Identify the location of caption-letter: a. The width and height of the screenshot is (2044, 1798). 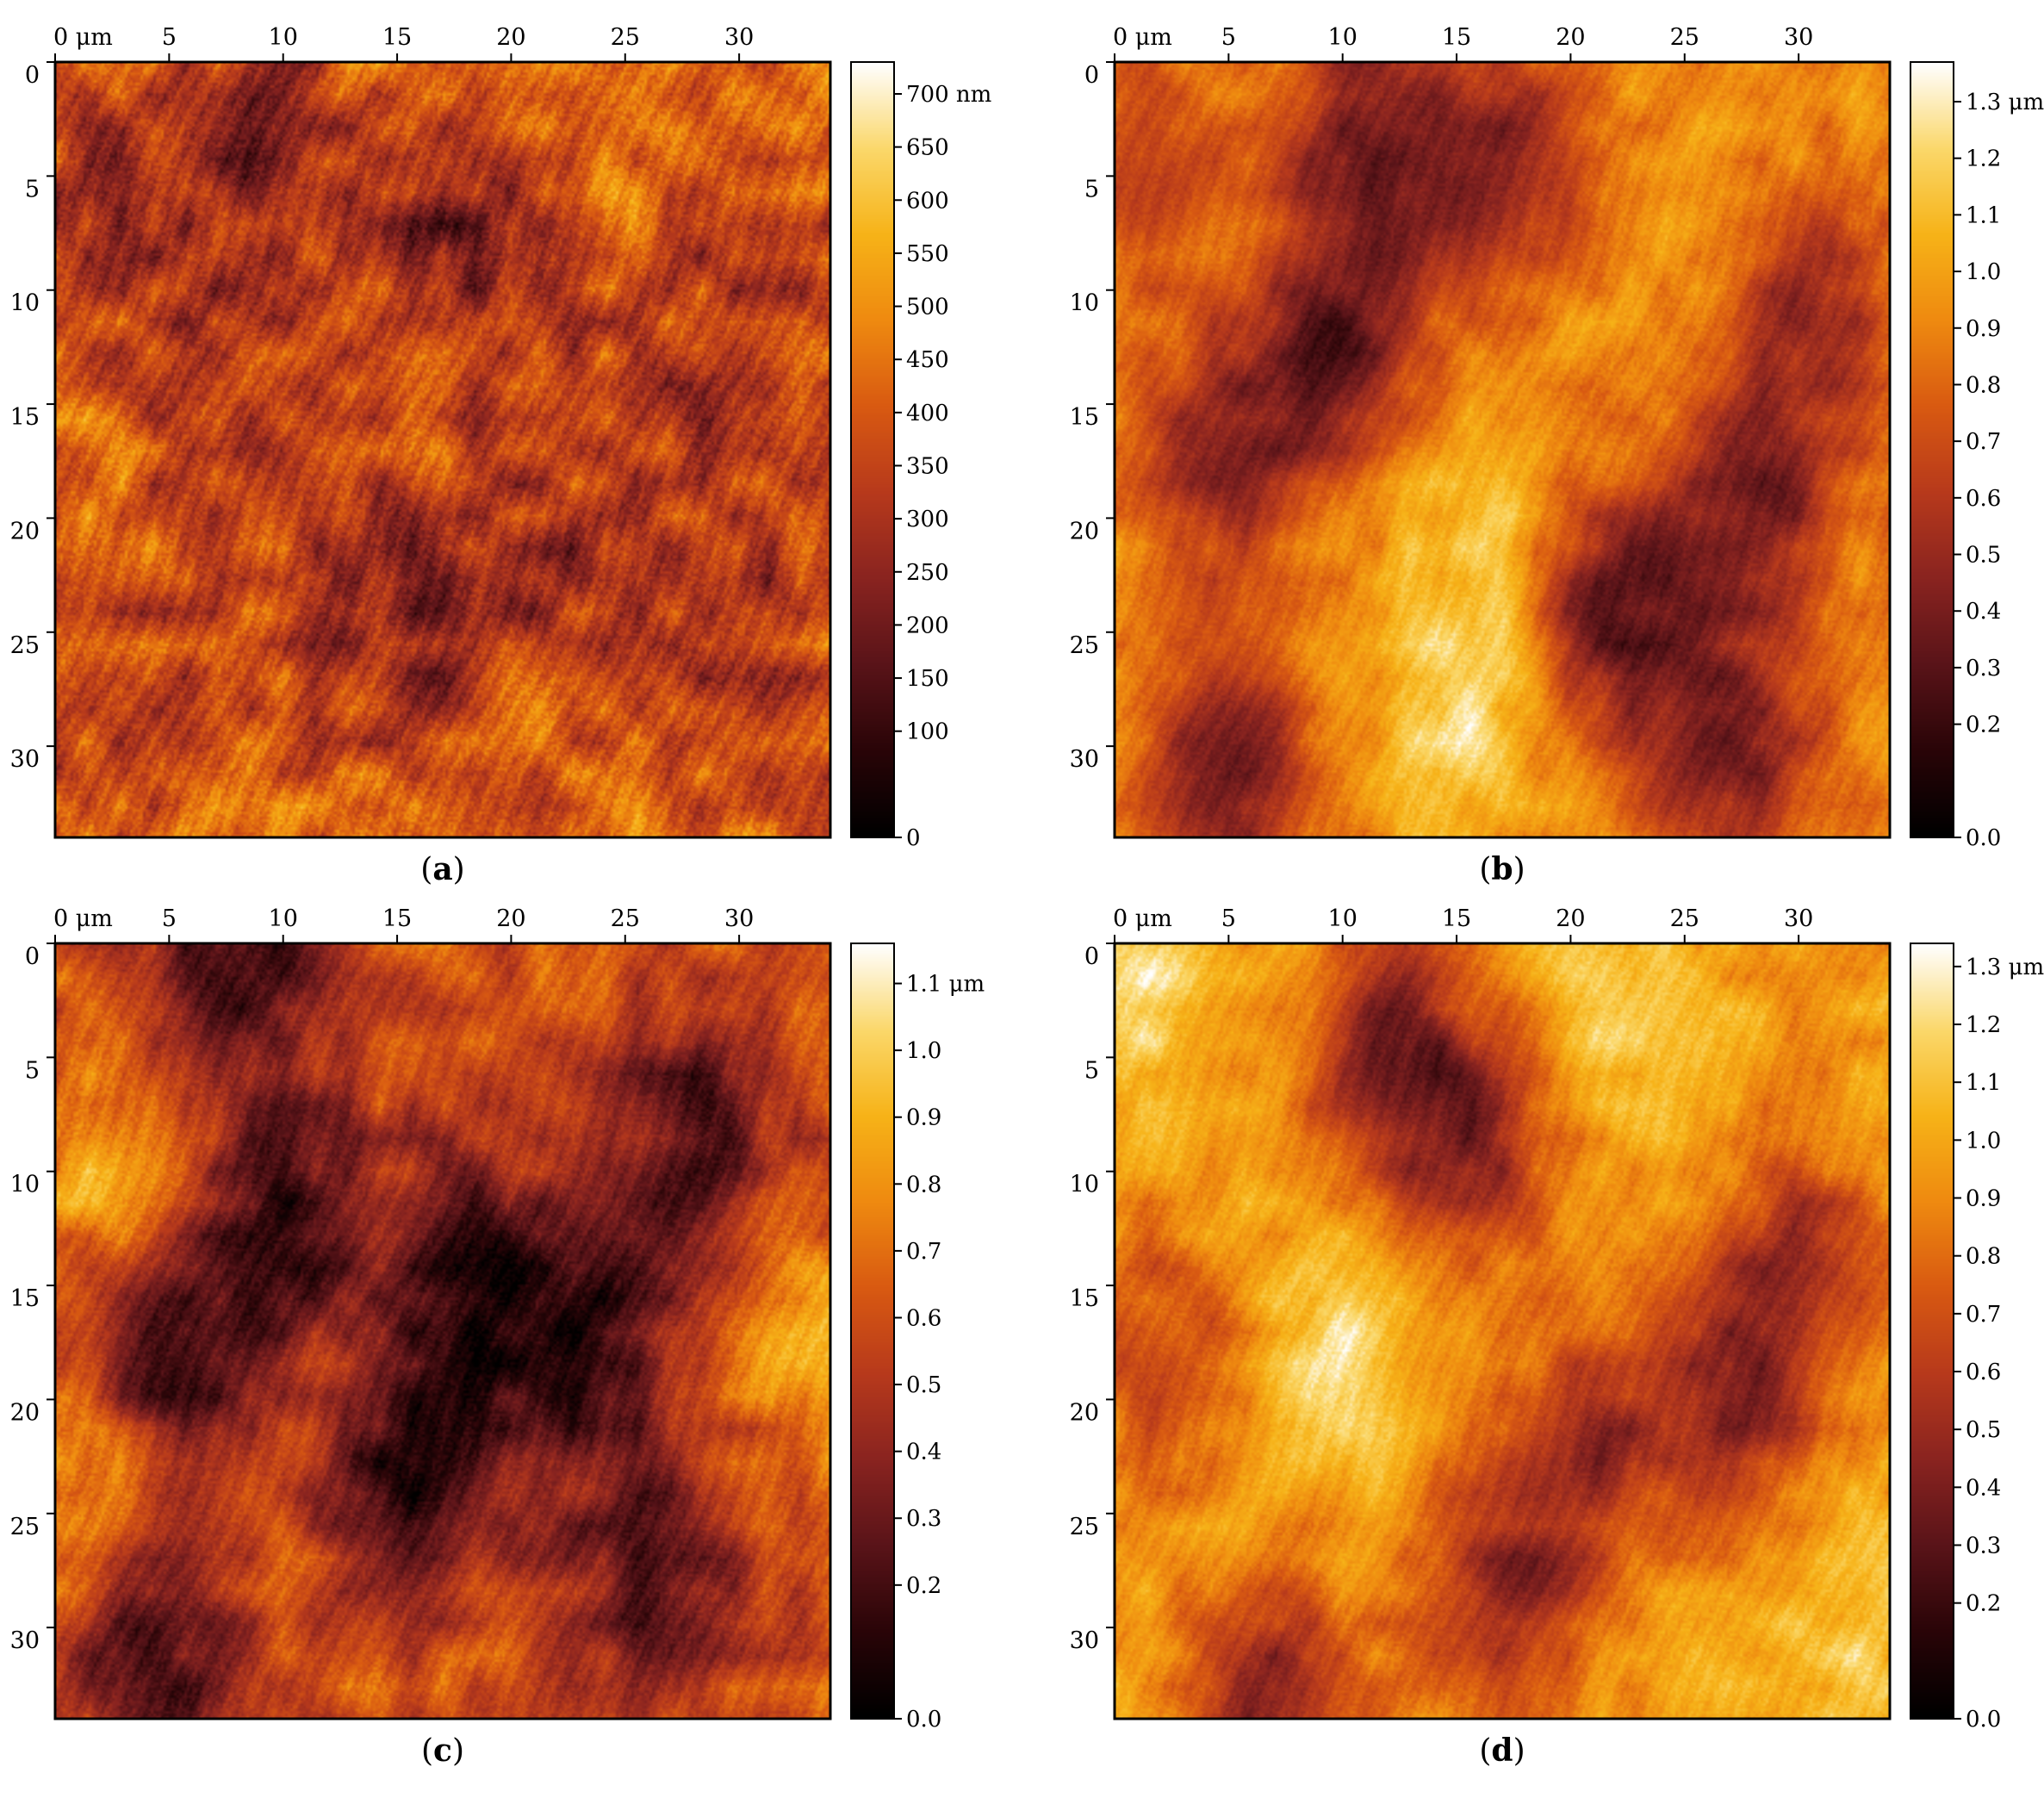
(443, 869).